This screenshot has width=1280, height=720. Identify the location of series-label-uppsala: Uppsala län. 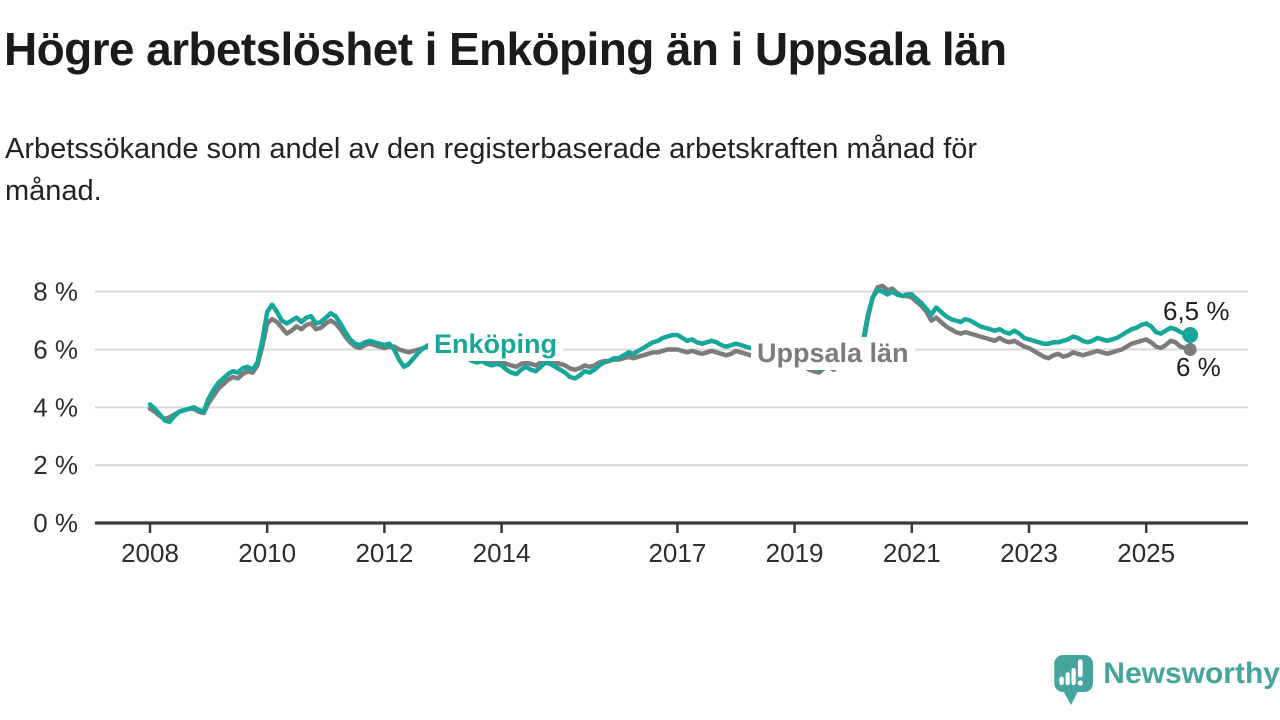
(833, 353).